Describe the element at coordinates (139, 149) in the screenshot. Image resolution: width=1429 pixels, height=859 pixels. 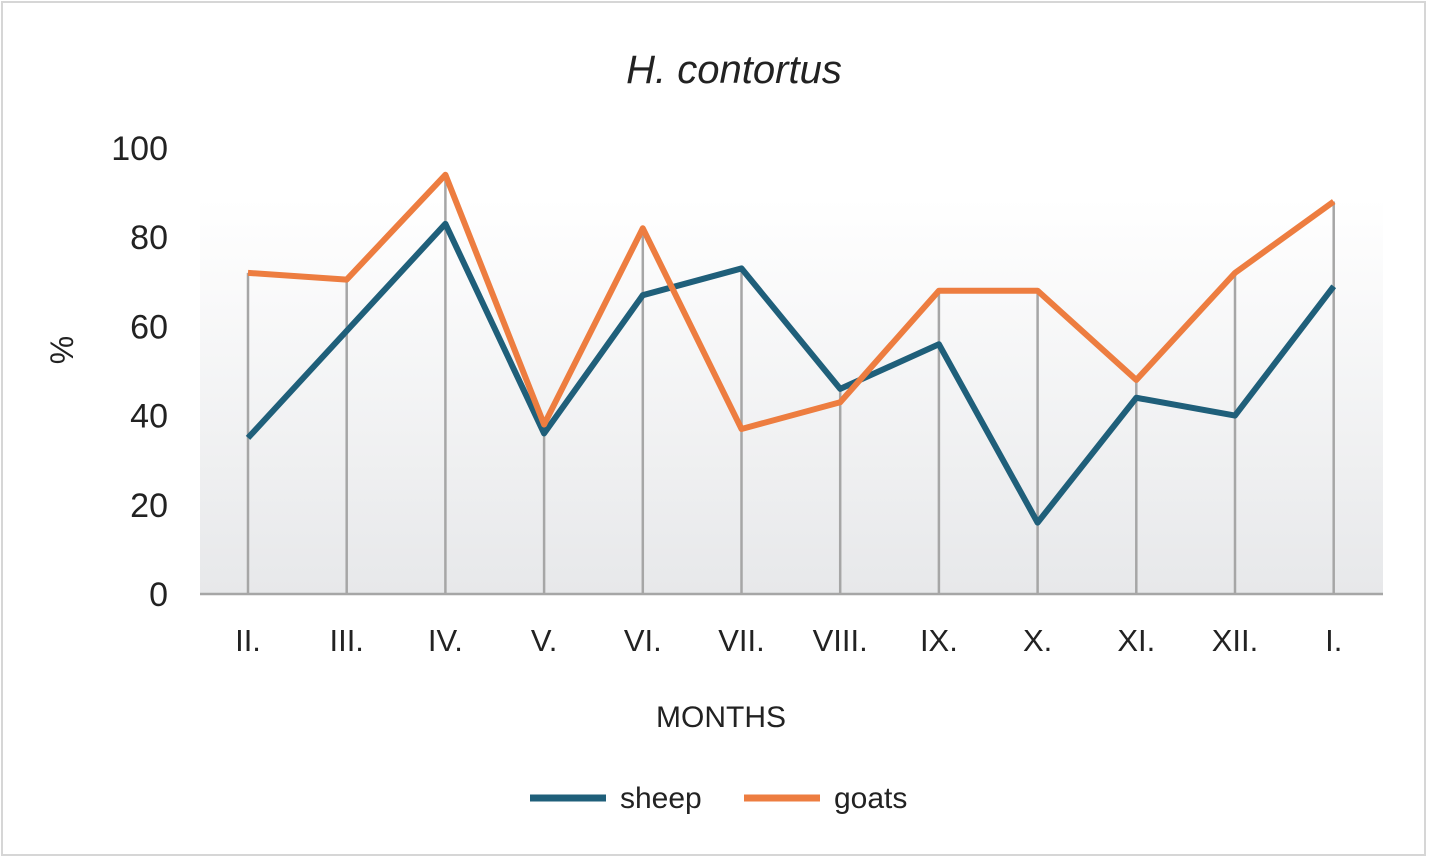
I see `y-tick-label: 100` at that location.